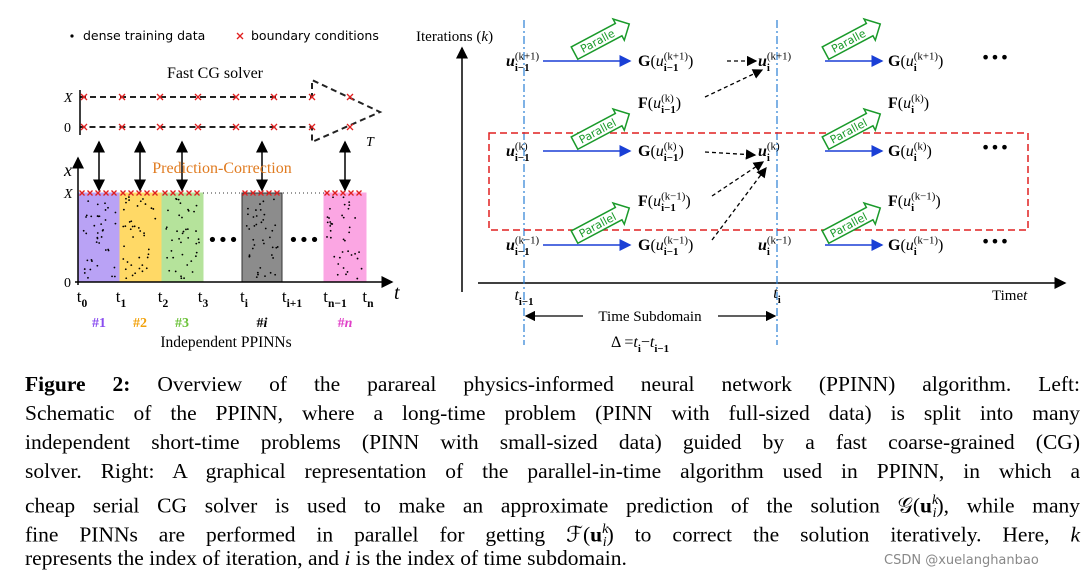 This screenshot has width=1092, height=583. Describe the element at coordinates (995, 57) in the screenshot. I see `continuation: •••` at that location.